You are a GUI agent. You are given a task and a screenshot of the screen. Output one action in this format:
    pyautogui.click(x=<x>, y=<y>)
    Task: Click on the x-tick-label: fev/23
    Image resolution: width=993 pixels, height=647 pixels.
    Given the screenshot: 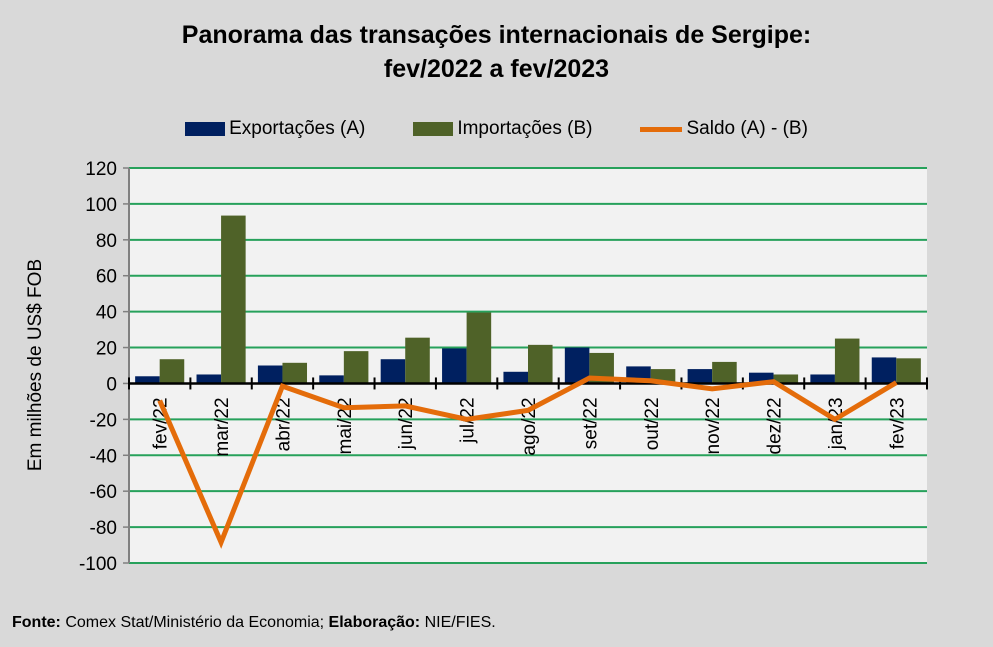 What is the action you would take?
    pyautogui.click(x=897, y=423)
    